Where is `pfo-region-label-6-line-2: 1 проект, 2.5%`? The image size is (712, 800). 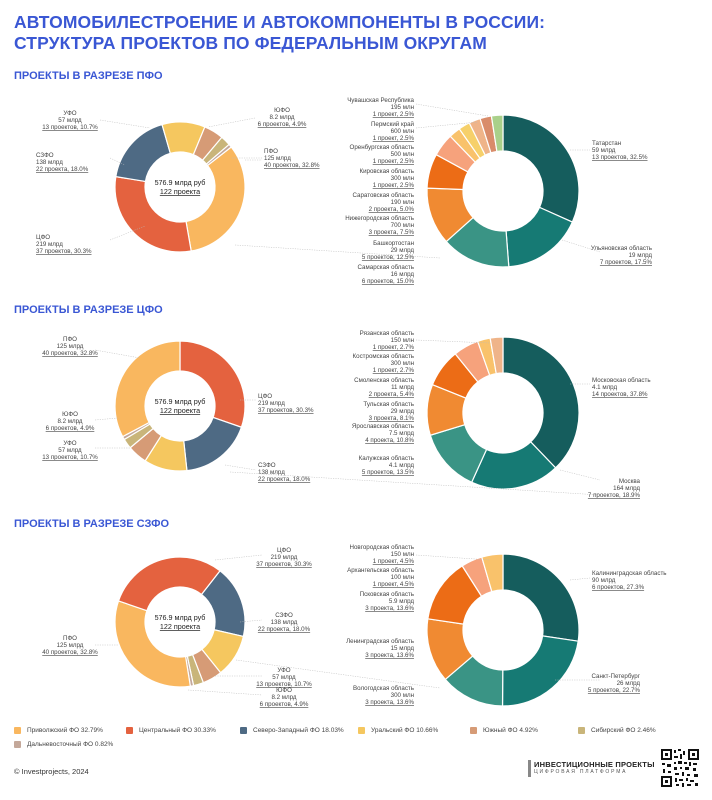 pfo-region-label-6-line-2: 1 проект, 2.5% is located at coordinates (394, 185).